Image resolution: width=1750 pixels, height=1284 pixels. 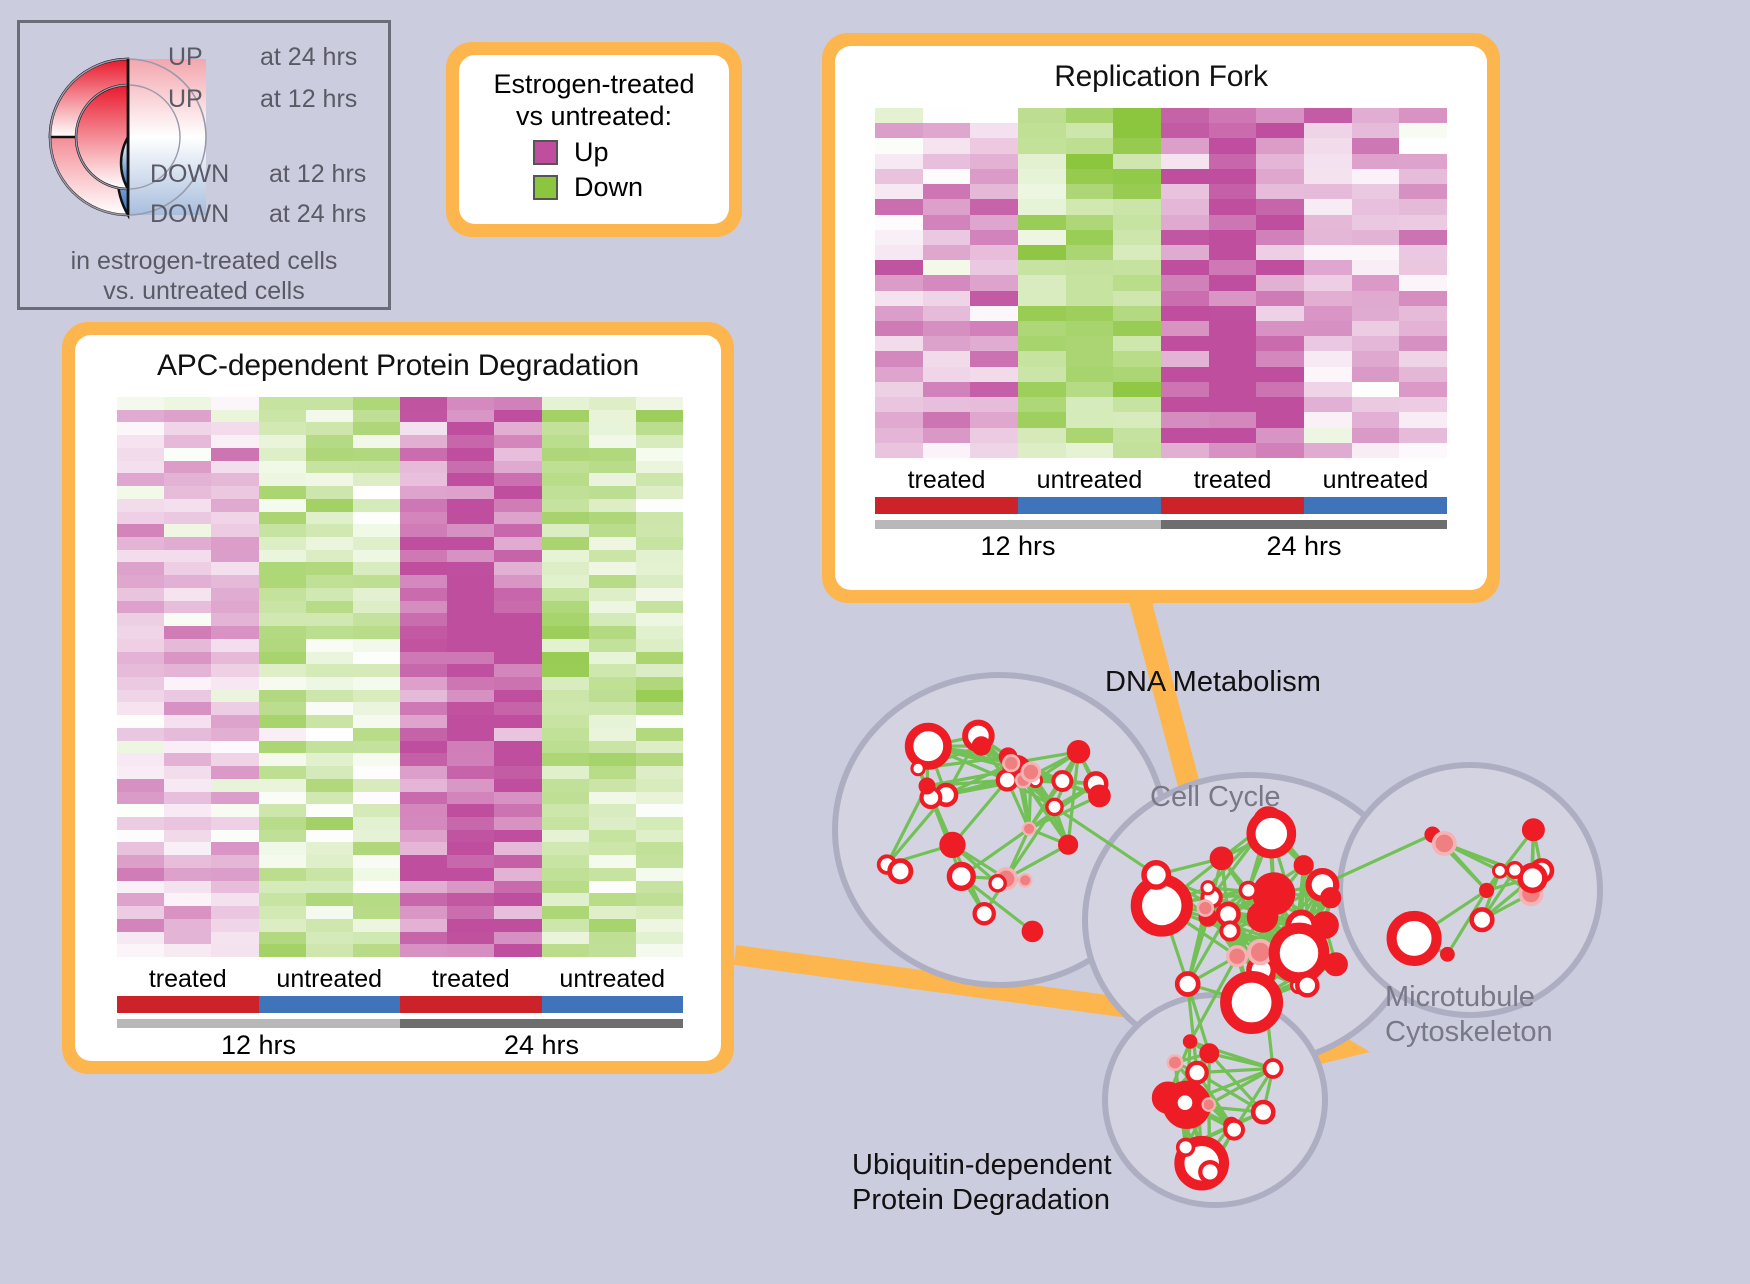 What do you see at coordinates (400, 979) in the screenshot?
I see `group-labels-apc-degradation: treated untreated treated untreated` at bounding box center [400, 979].